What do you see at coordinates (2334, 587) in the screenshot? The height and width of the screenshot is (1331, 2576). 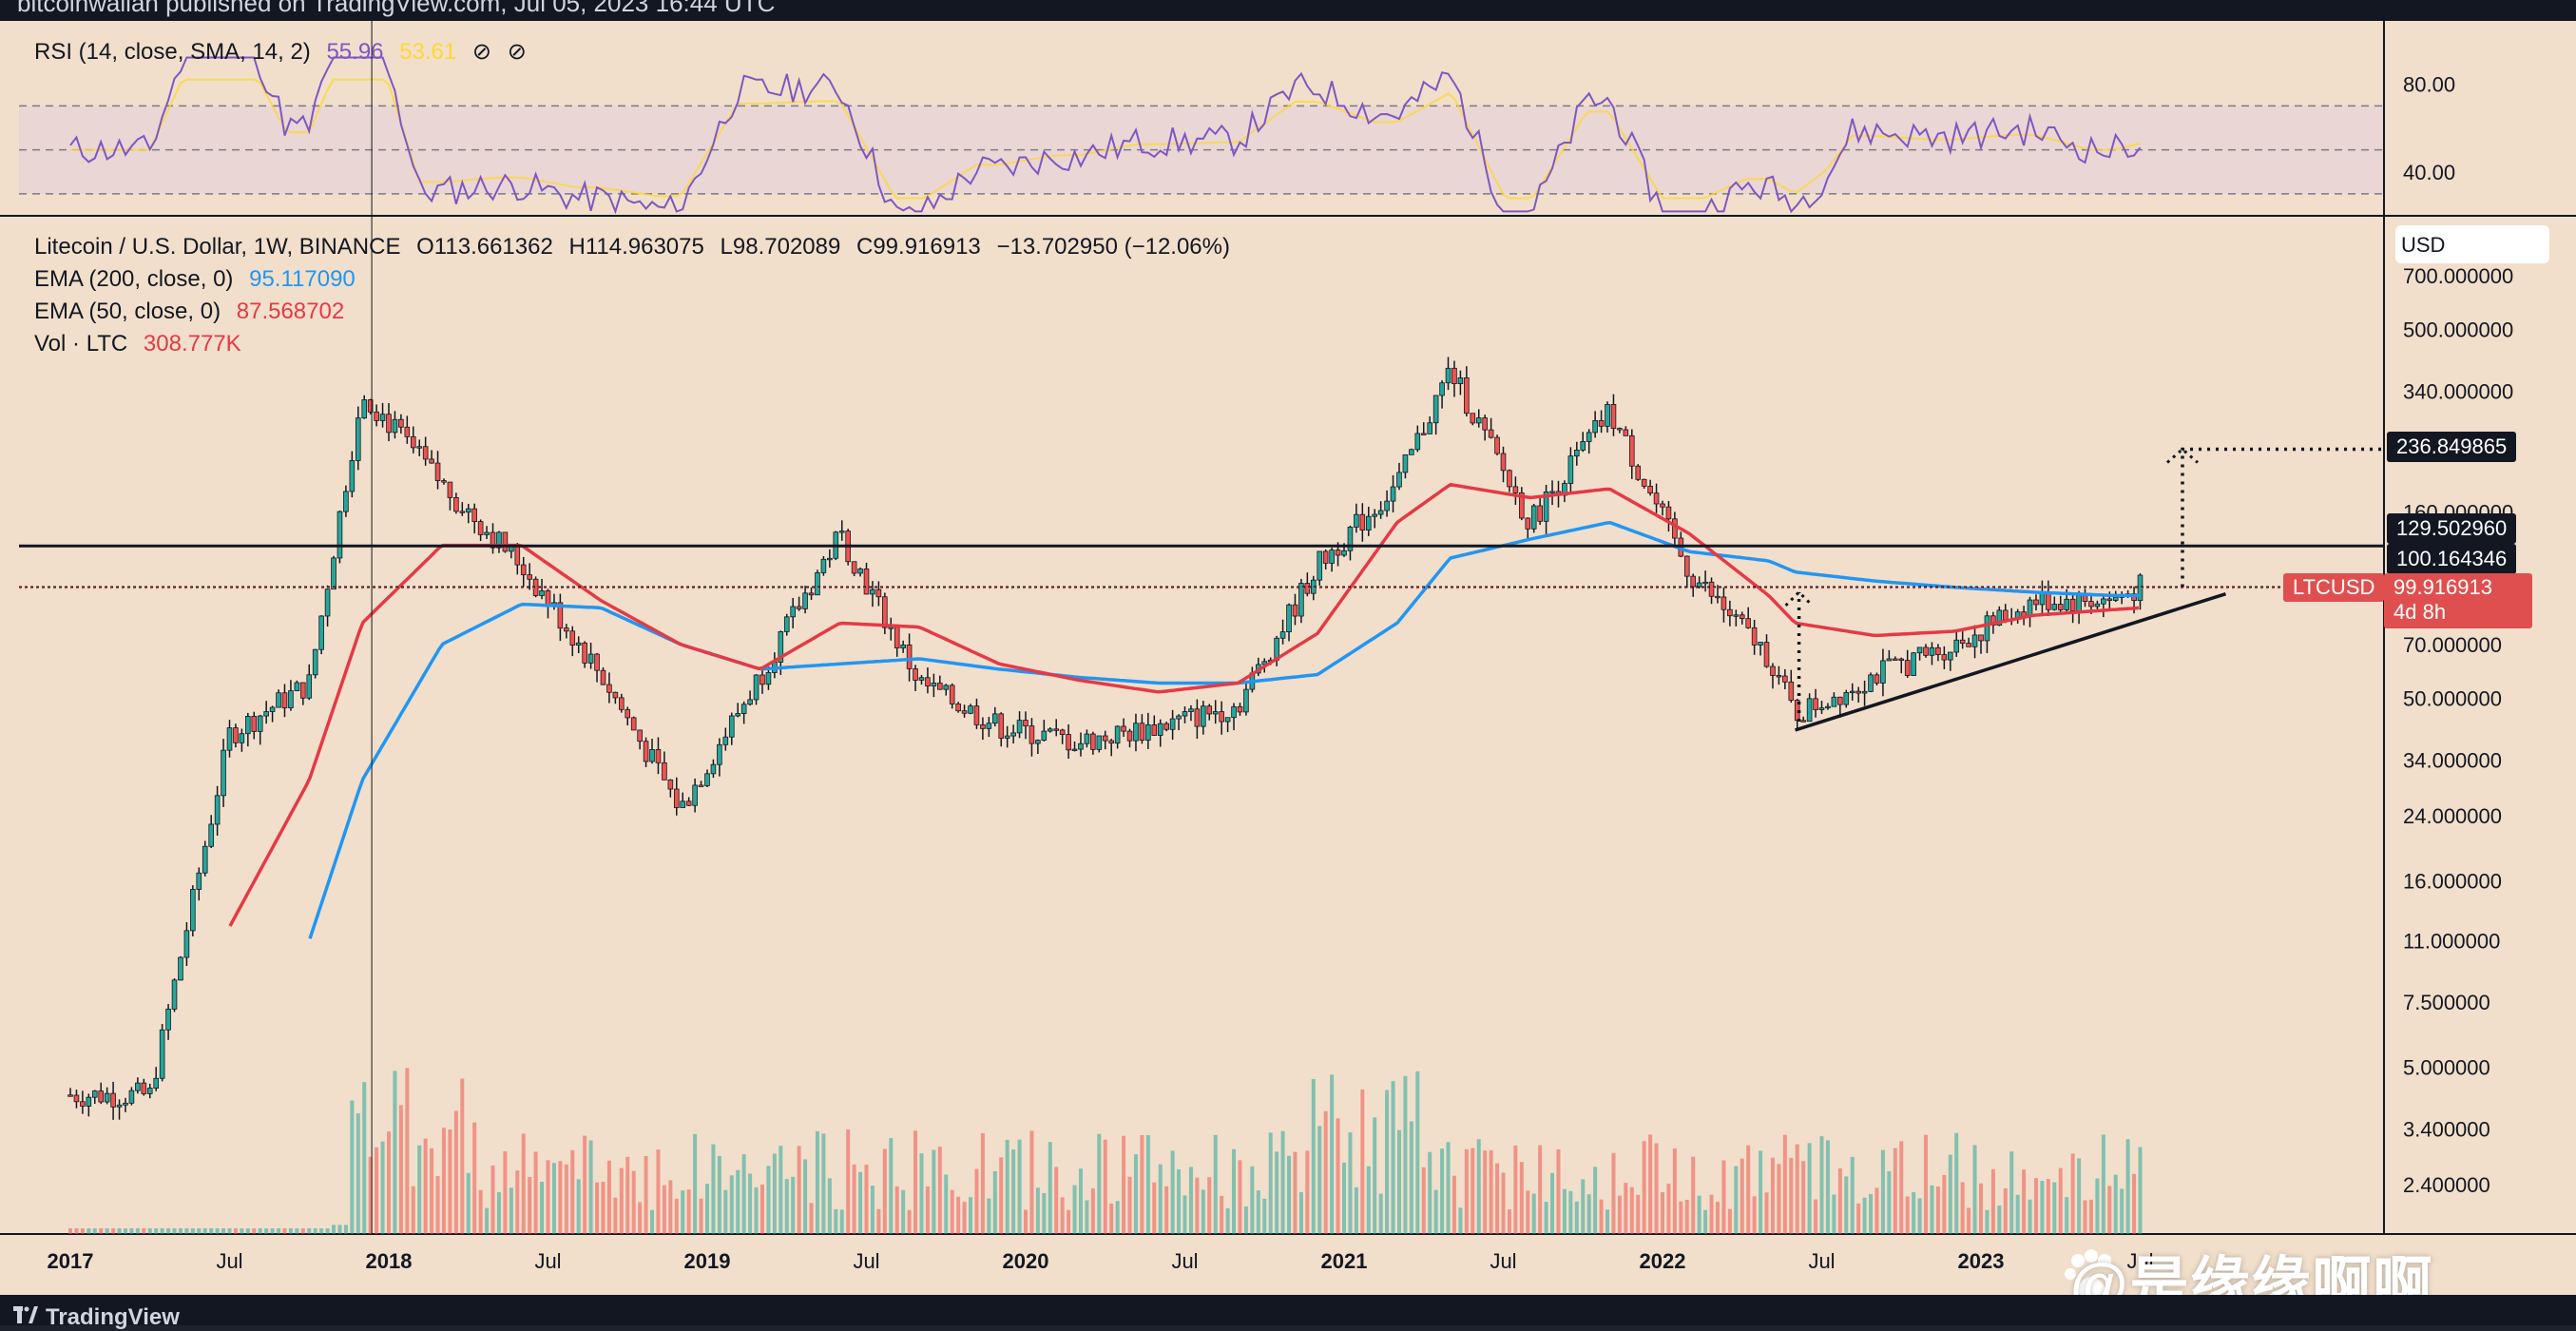 I see `symbol-tag: LTCUSD` at bounding box center [2334, 587].